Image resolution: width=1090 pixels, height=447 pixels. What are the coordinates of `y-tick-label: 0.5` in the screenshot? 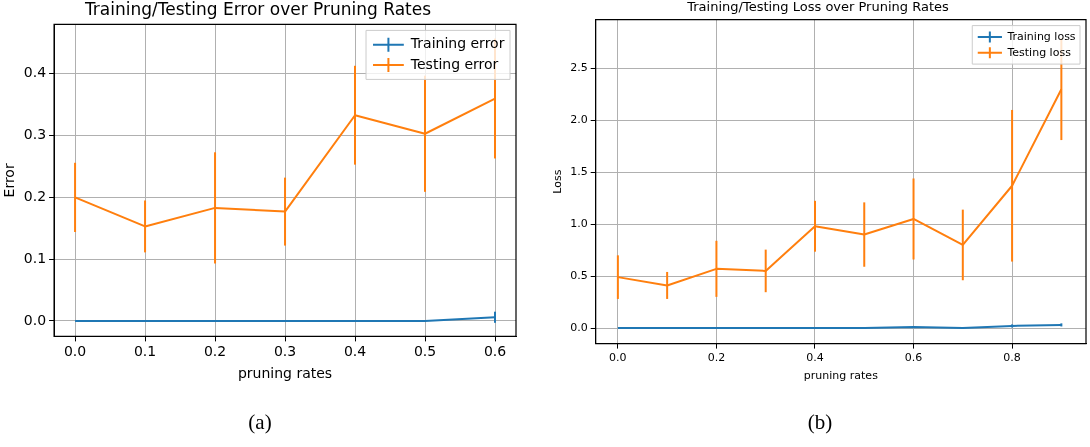 It's located at (579, 275).